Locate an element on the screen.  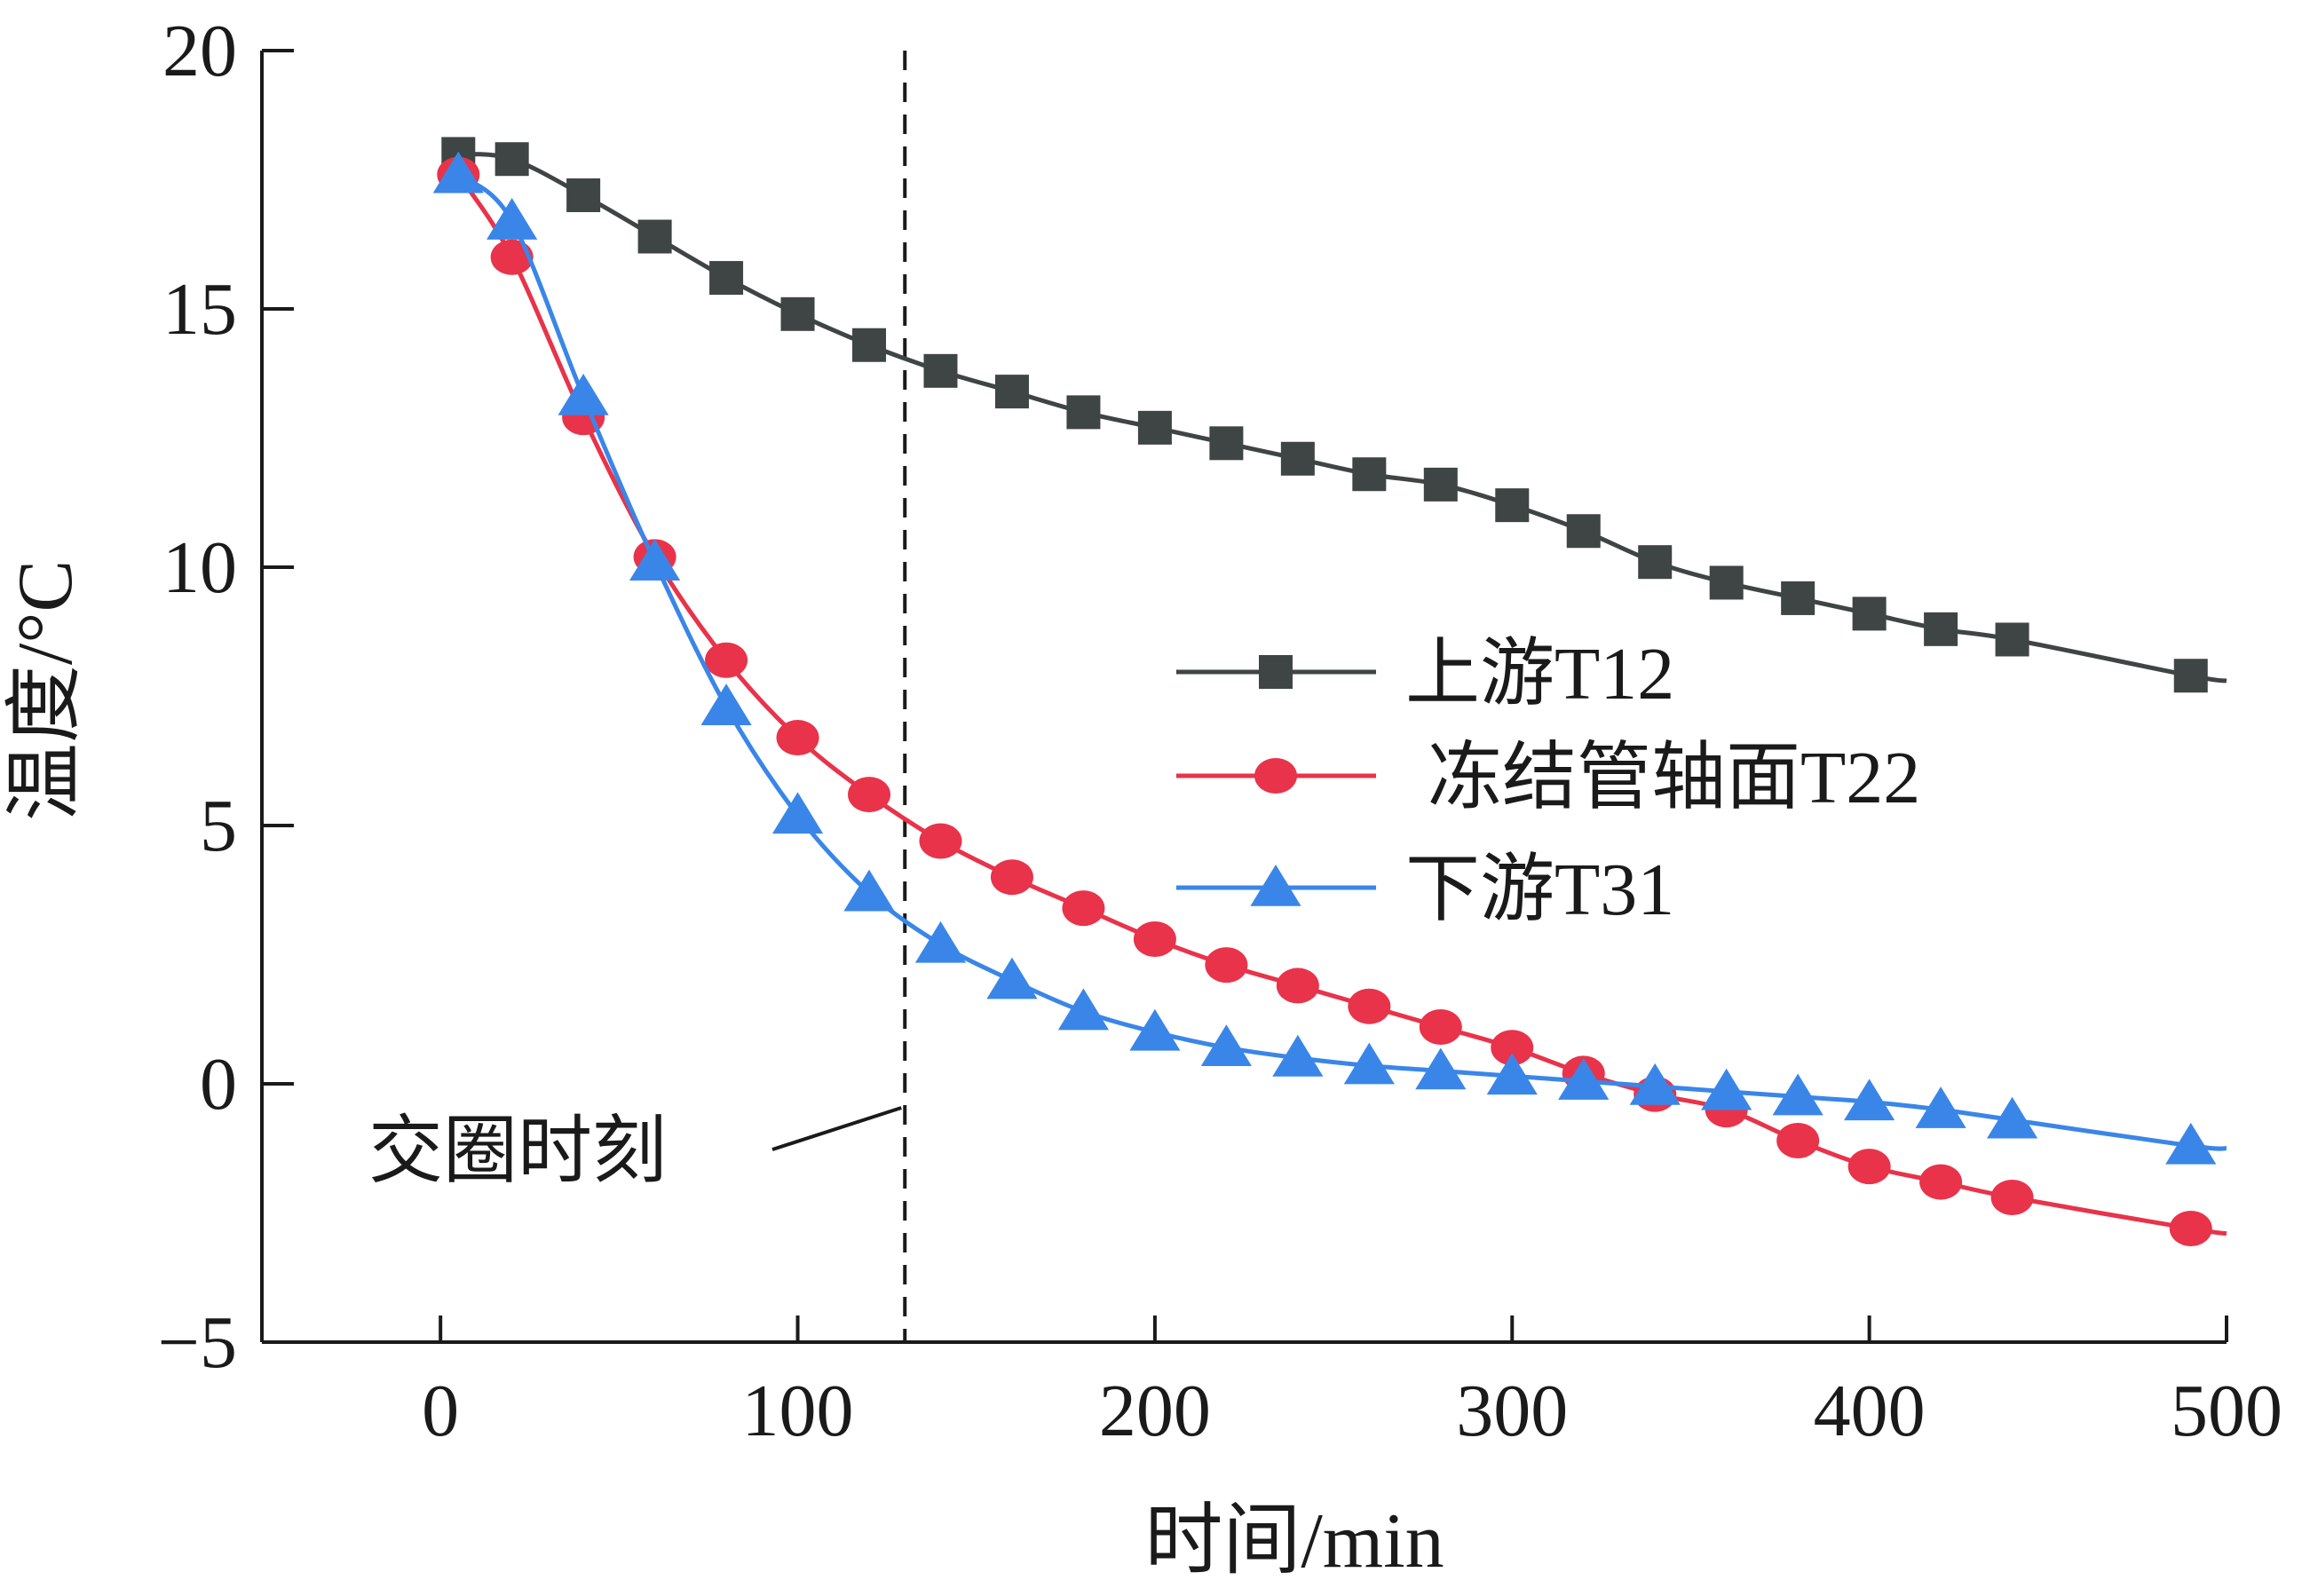
x-tick-label: 300 is located at coordinates (1512, 1411).